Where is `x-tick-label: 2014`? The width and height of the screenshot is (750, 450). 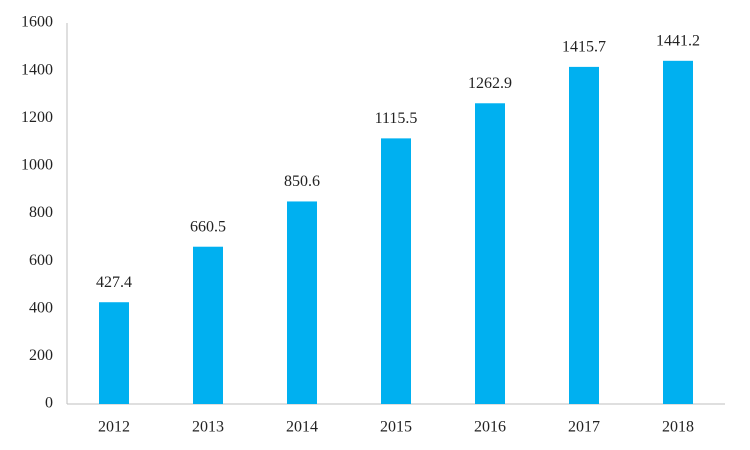
x-tick-label: 2014 is located at coordinates (302, 427).